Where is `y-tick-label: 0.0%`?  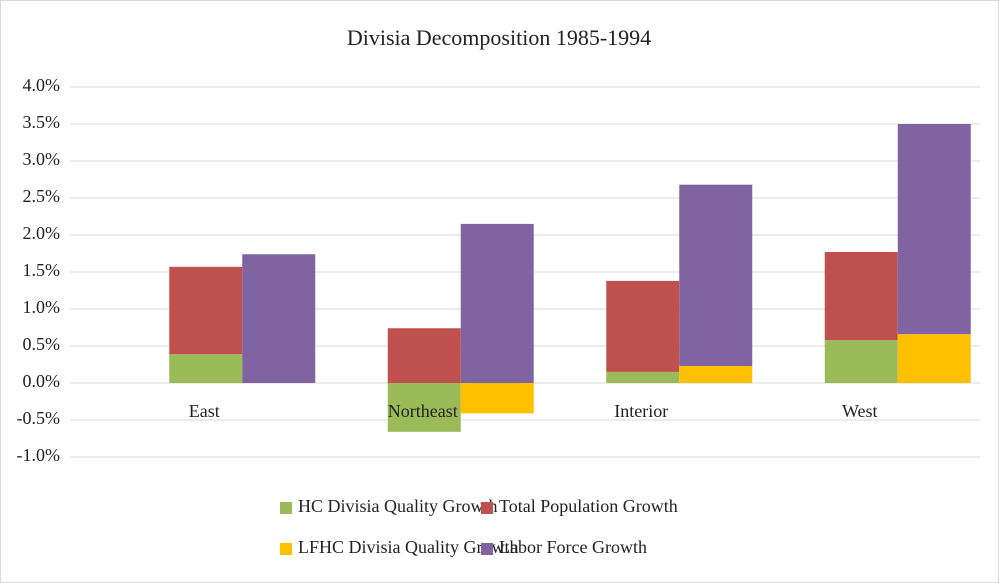
y-tick-label: 0.0% is located at coordinates (42, 381).